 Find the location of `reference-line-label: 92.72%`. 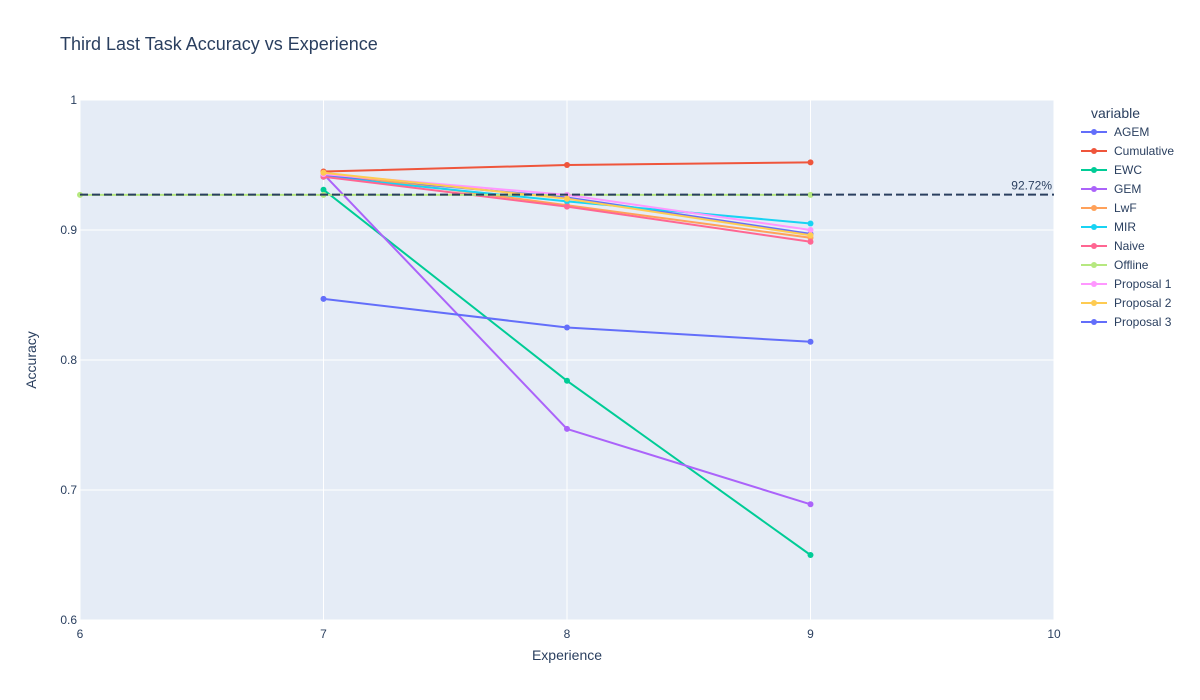

reference-line-label: 92.72% is located at coordinates (1031, 186).